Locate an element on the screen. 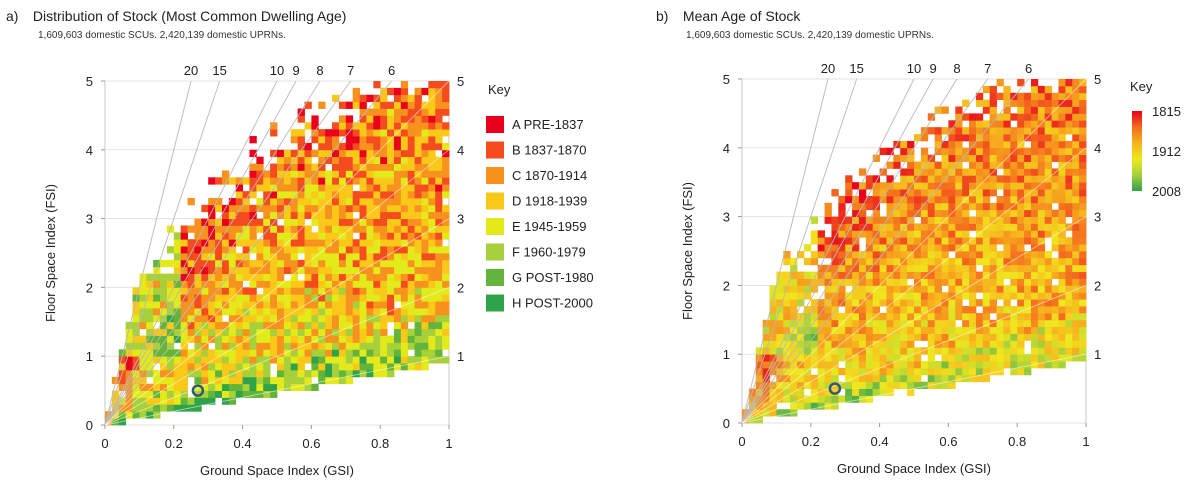 This screenshot has width=1200, height=497. colorbar is located at coordinates (1137, 151).